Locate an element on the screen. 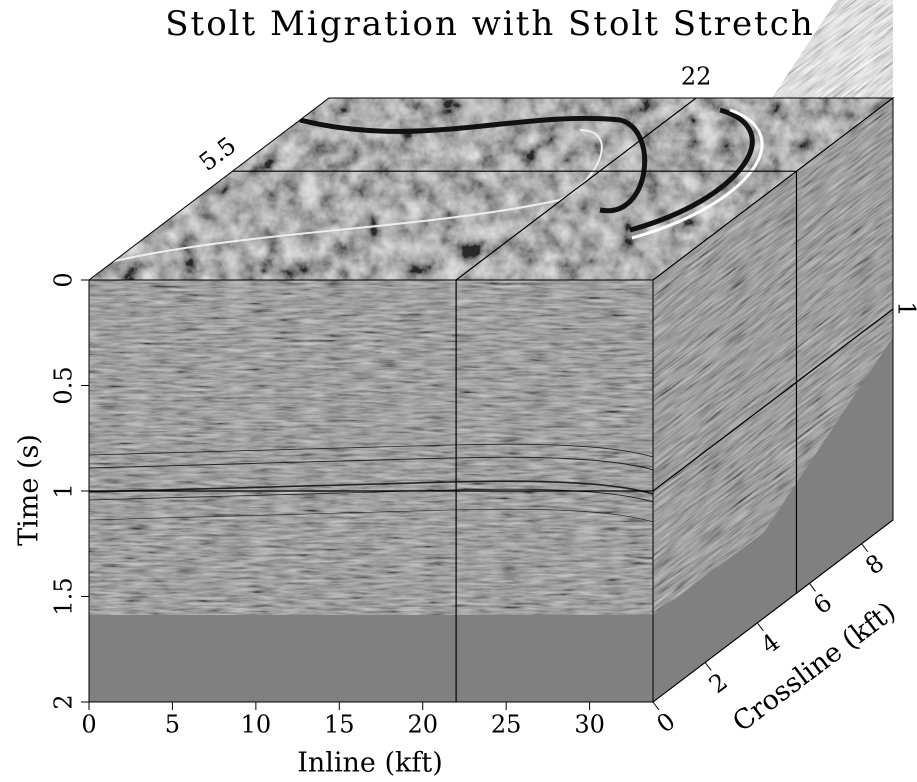 This screenshot has width=917, height=782. z-tick-label: 4 is located at coordinates (770, 644).